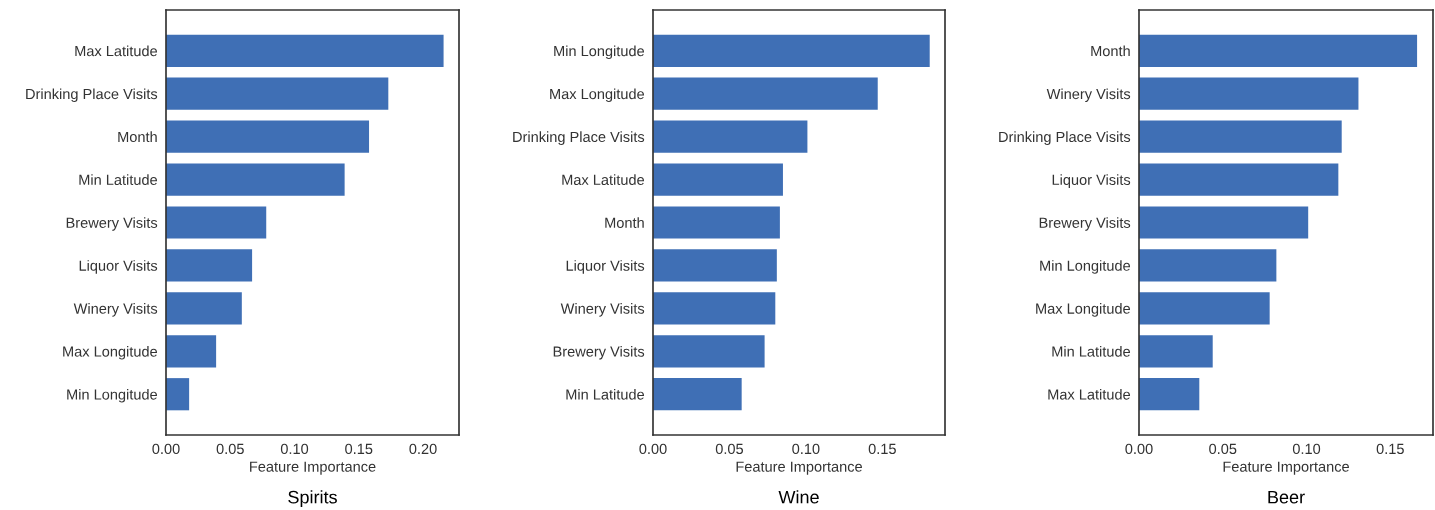 Image resolution: width=1435 pixels, height=510 pixels. Describe the element at coordinates (423, 449) in the screenshot. I see `x-tick-label: 0.20` at that location.